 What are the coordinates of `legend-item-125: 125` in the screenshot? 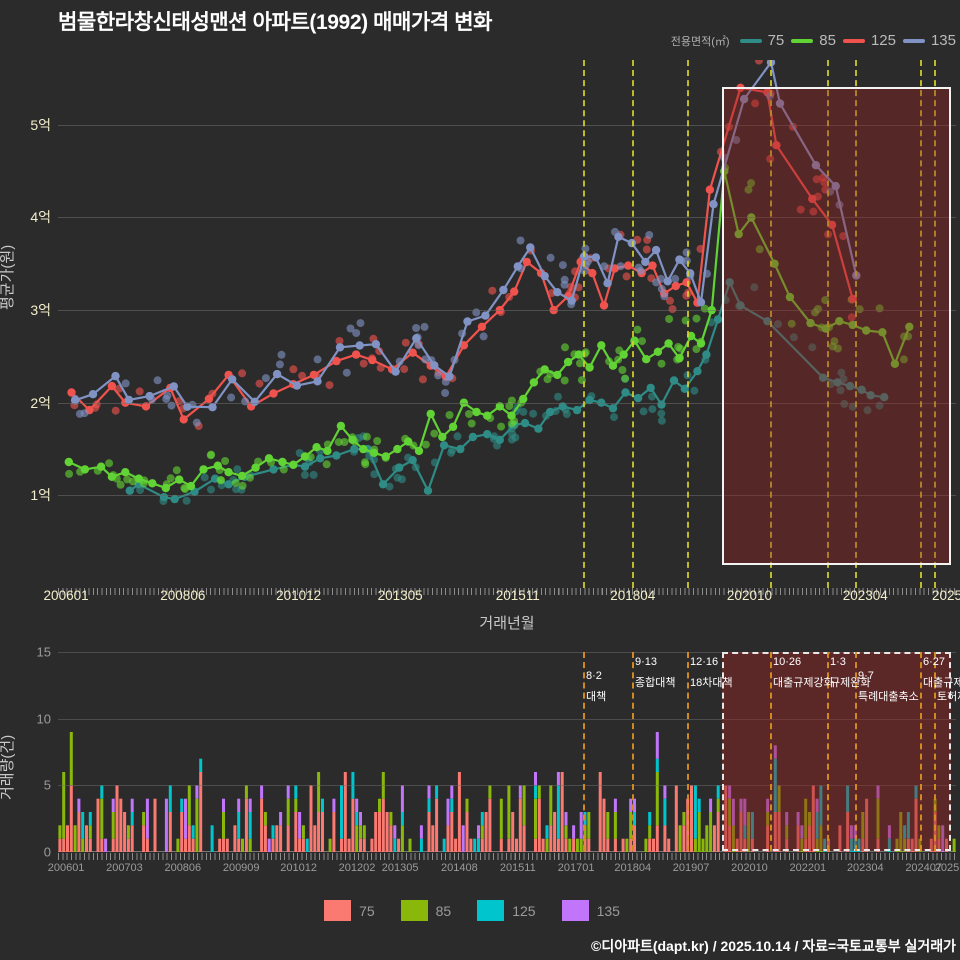 It's located at (869, 40).